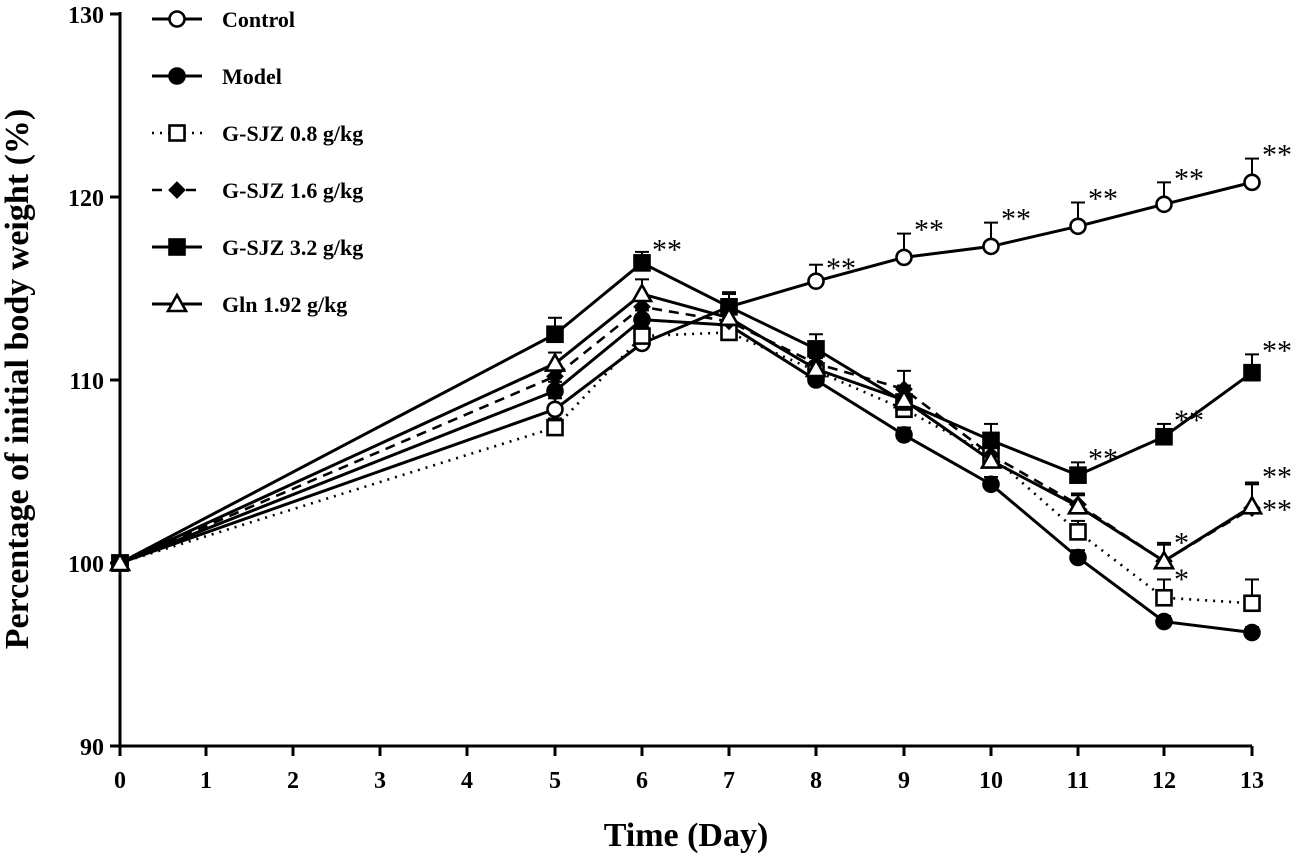 This screenshot has height=858, width=1299. I want to click on legend-label: Model, so click(252, 76).